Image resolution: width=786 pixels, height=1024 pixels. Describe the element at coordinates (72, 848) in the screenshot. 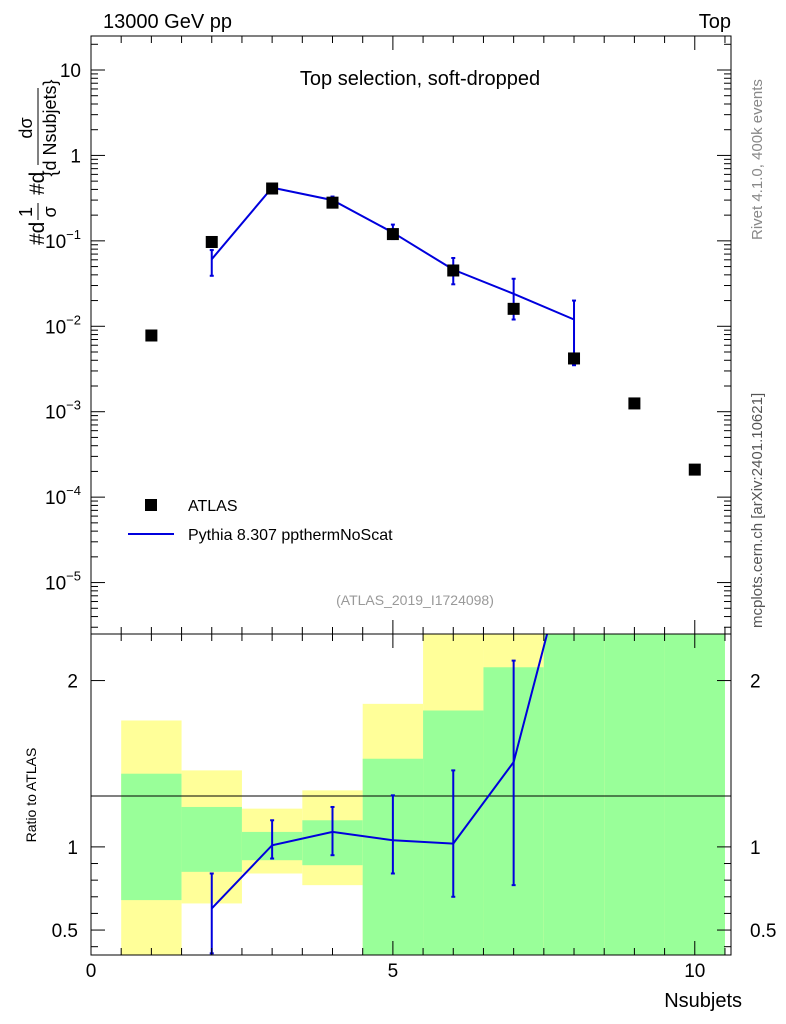

I see `ratio-y-tick-label: 1` at that location.